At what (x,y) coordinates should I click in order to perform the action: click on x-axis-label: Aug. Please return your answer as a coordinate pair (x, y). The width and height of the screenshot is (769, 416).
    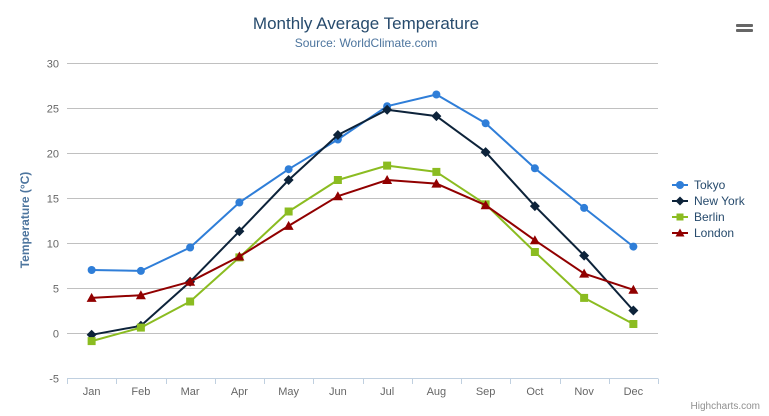
    Looking at the image, I should click on (437, 392).